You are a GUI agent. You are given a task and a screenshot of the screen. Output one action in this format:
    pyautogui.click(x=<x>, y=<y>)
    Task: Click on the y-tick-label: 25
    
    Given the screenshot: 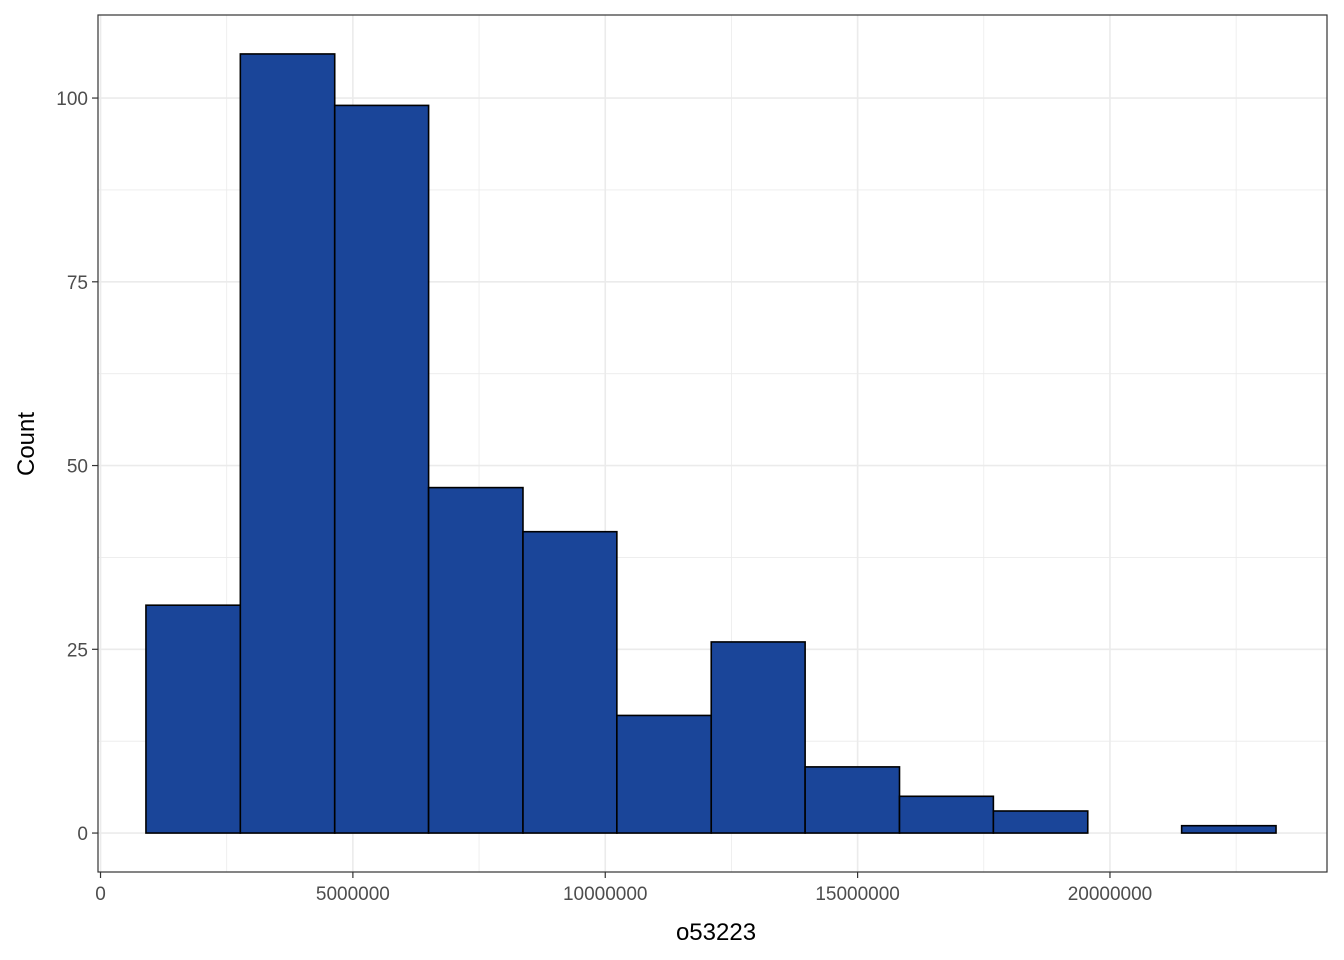 What is the action you would take?
    pyautogui.click(x=77, y=650)
    